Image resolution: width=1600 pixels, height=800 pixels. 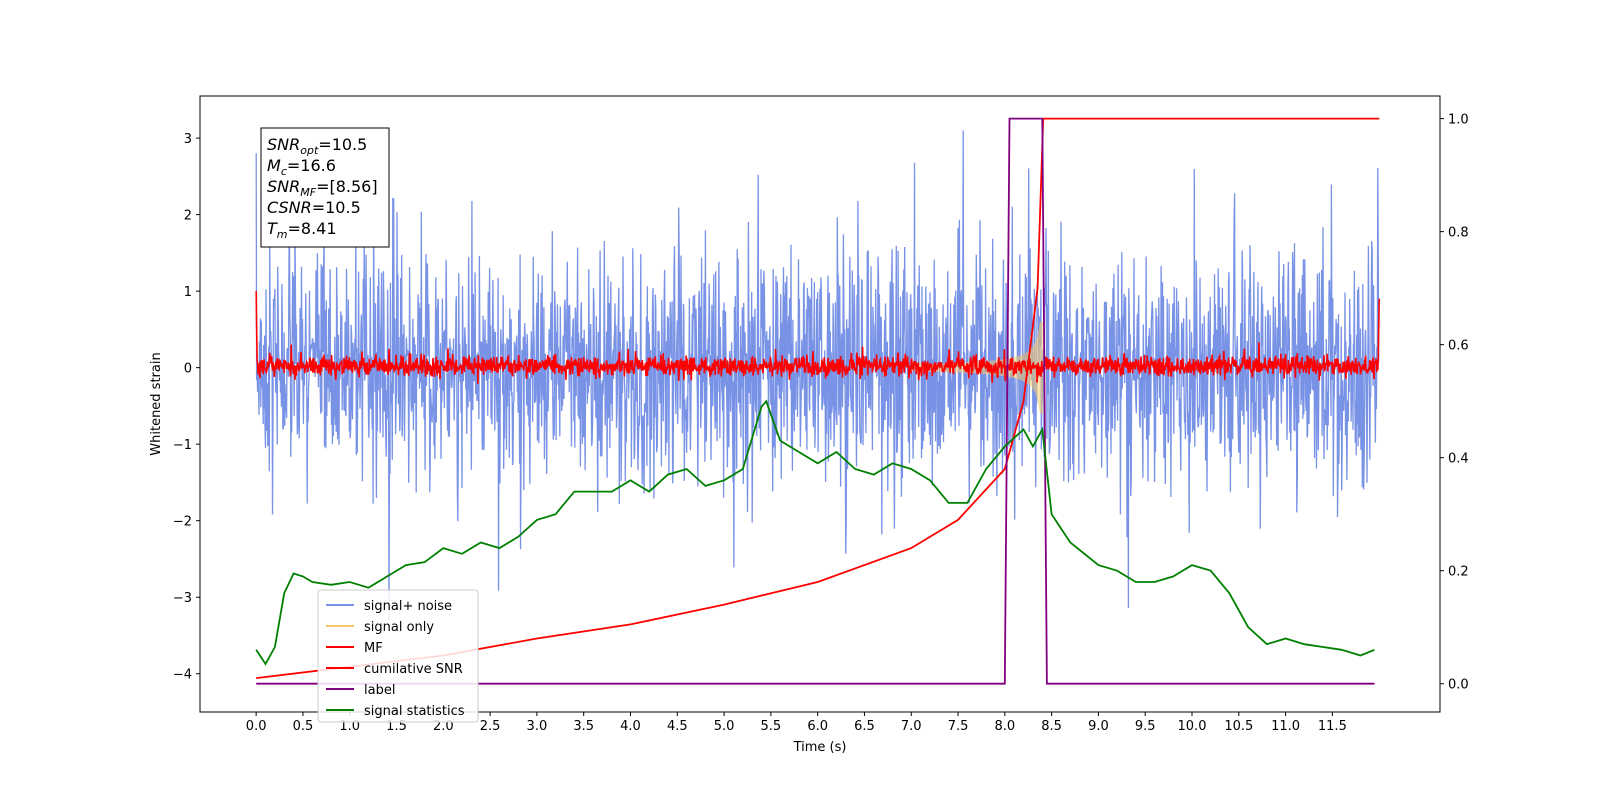 I want to click on x-tick-label: 9.5, so click(x=1145, y=726).